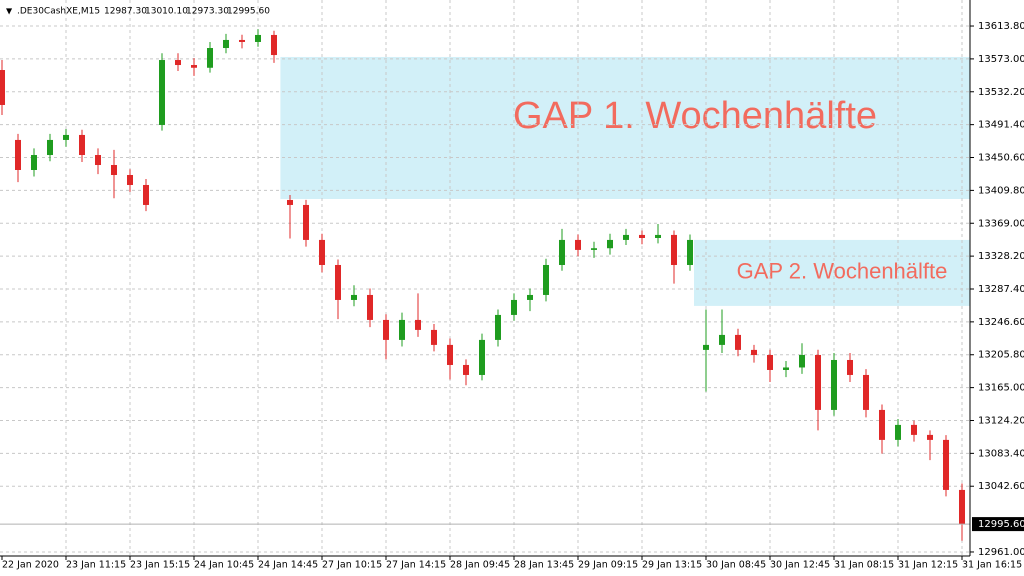  Describe the element at coordinates (207, 12) in the screenshot. I see `header-low: 12973.30` at that location.